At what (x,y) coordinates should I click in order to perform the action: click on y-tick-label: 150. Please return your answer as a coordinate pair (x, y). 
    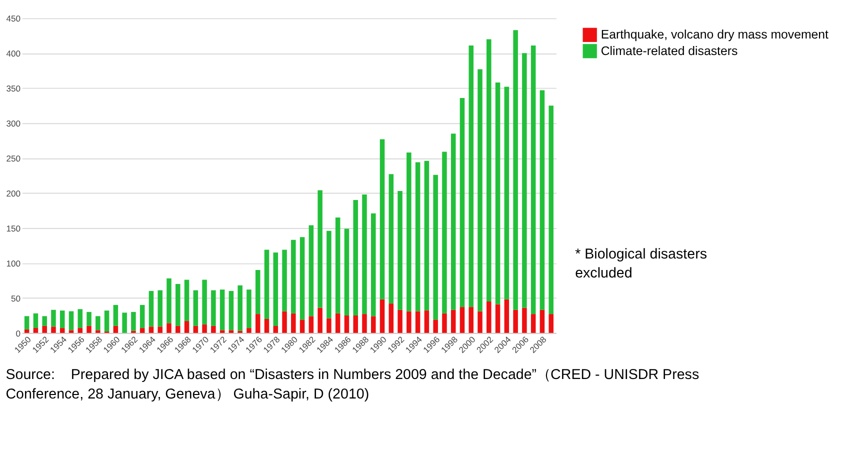
    Looking at the image, I should click on (13, 228).